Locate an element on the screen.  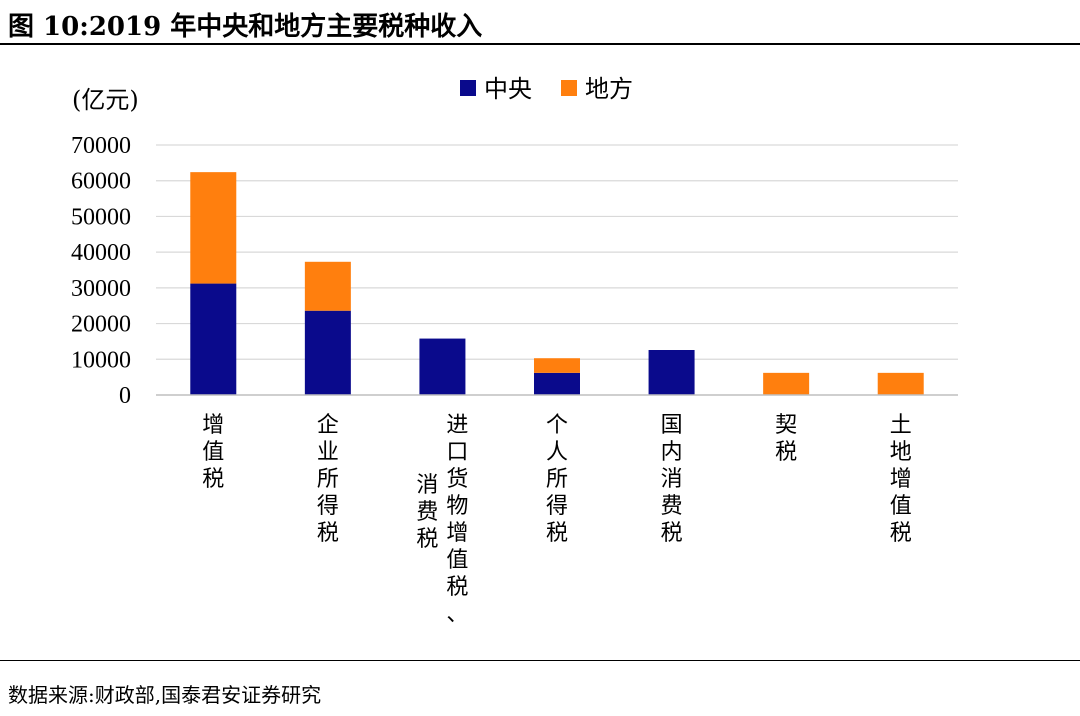
y-tick-label: 50000 is located at coordinates (101, 217).